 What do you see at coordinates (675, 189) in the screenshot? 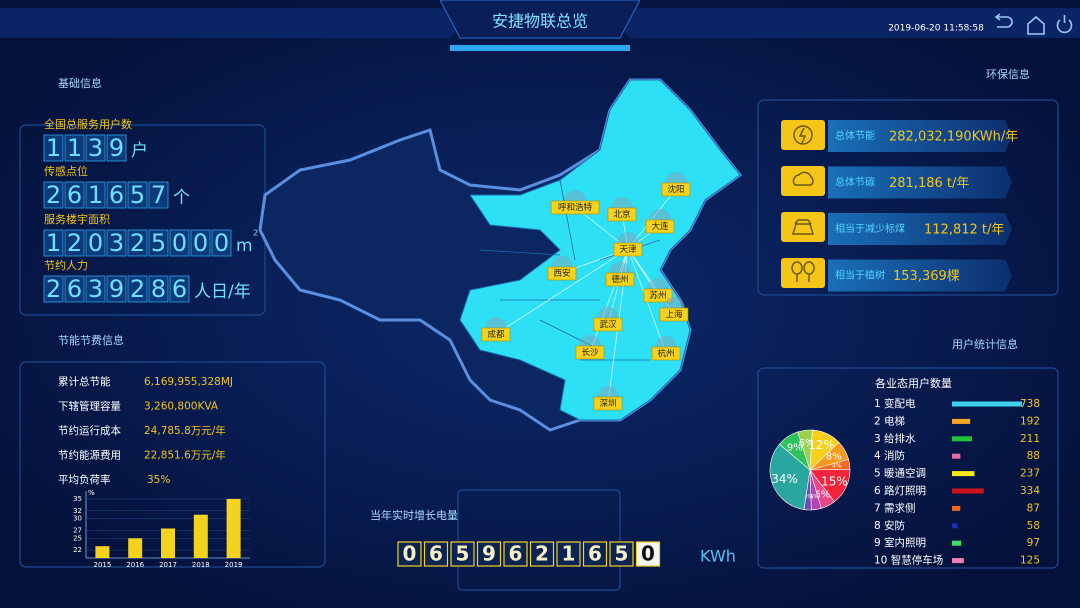
I see `city-label: 沈阳` at bounding box center [675, 189].